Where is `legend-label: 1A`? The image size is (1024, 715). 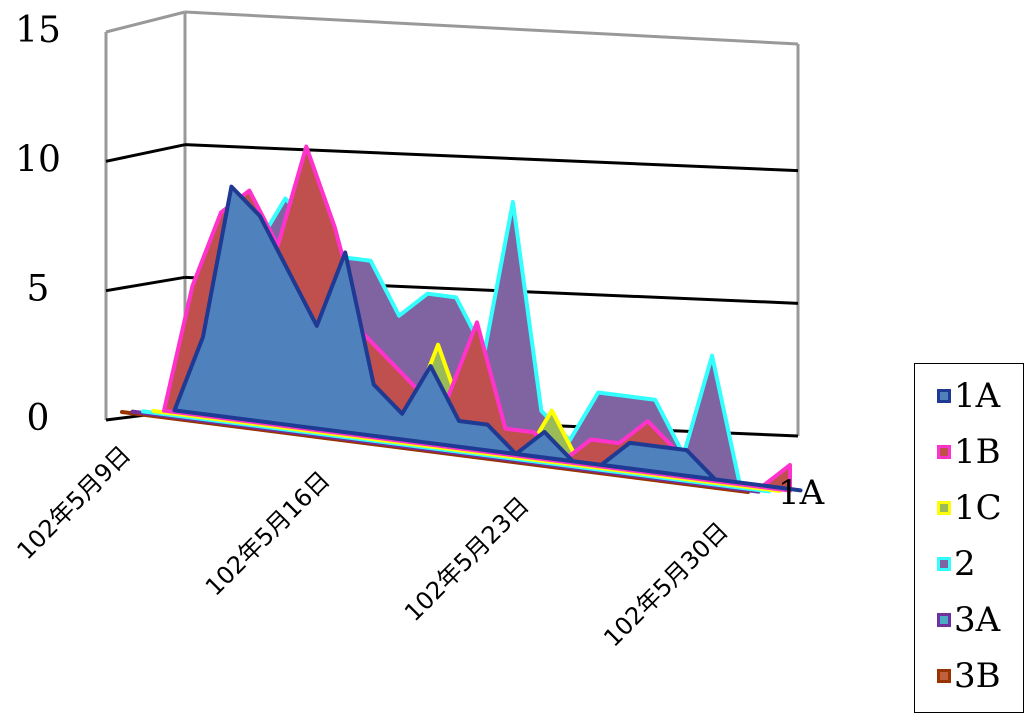 legend-label: 1A is located at coordinates (977, 396).